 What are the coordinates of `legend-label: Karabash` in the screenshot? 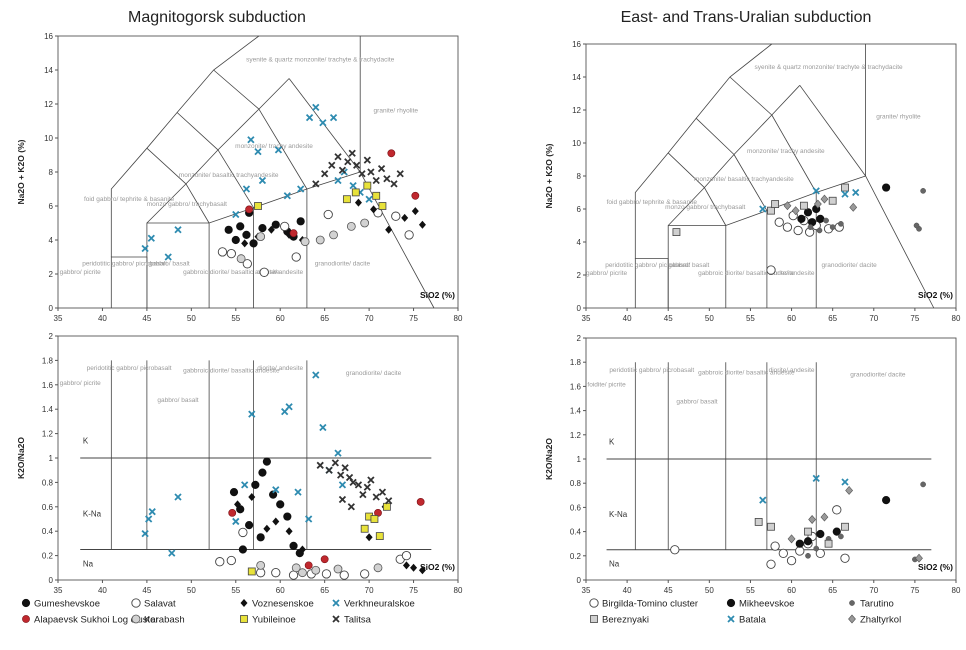 It's located at (164, 620).